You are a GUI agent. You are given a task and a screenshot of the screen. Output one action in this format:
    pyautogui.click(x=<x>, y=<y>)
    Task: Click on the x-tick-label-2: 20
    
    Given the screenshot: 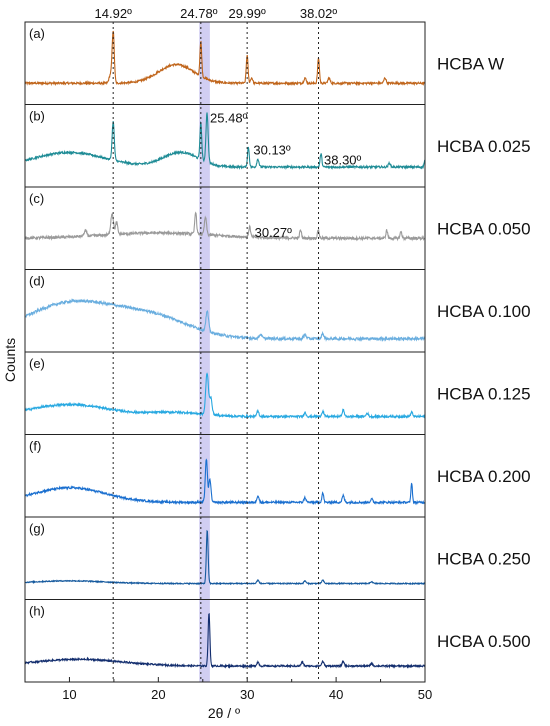 What is the action you would take?
    pyautogui.click(x=158, y=694)
    